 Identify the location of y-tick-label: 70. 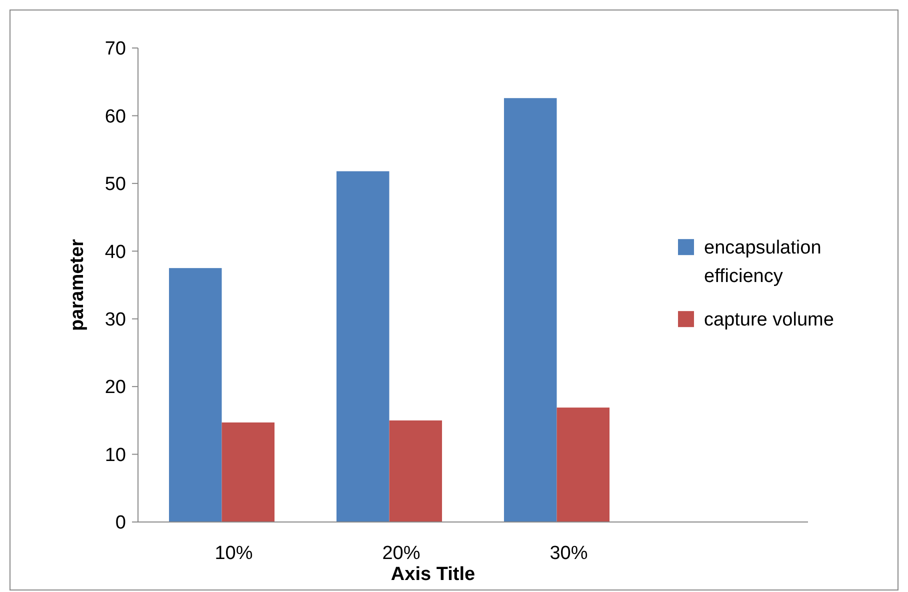
(115, 49).